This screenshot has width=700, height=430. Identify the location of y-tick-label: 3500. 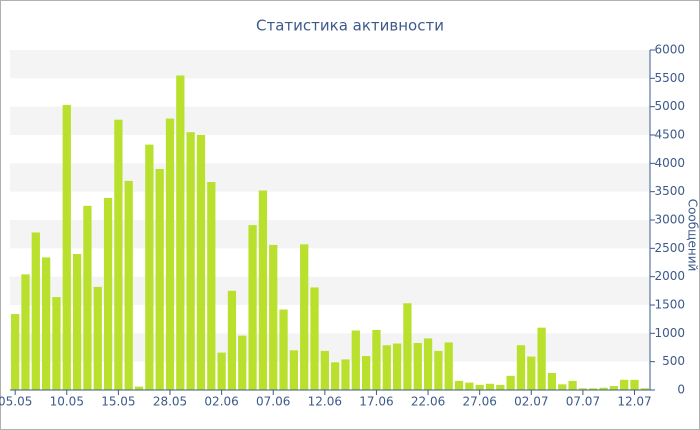
(669, 191).